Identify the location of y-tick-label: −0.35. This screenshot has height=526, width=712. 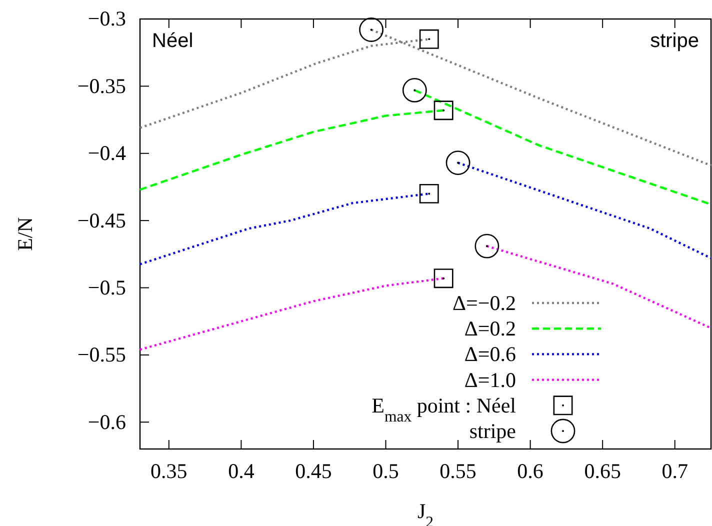
(101, 86).